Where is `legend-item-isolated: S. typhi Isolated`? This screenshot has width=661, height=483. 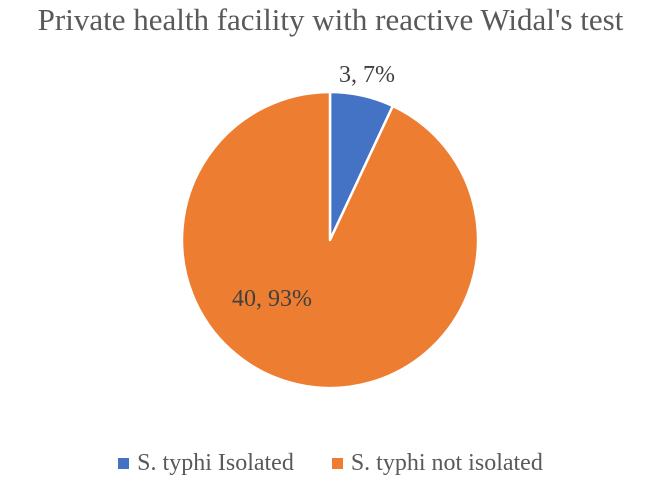 legend-item-isolated: S. typhi Isolated is located at coordinates (206, 463).